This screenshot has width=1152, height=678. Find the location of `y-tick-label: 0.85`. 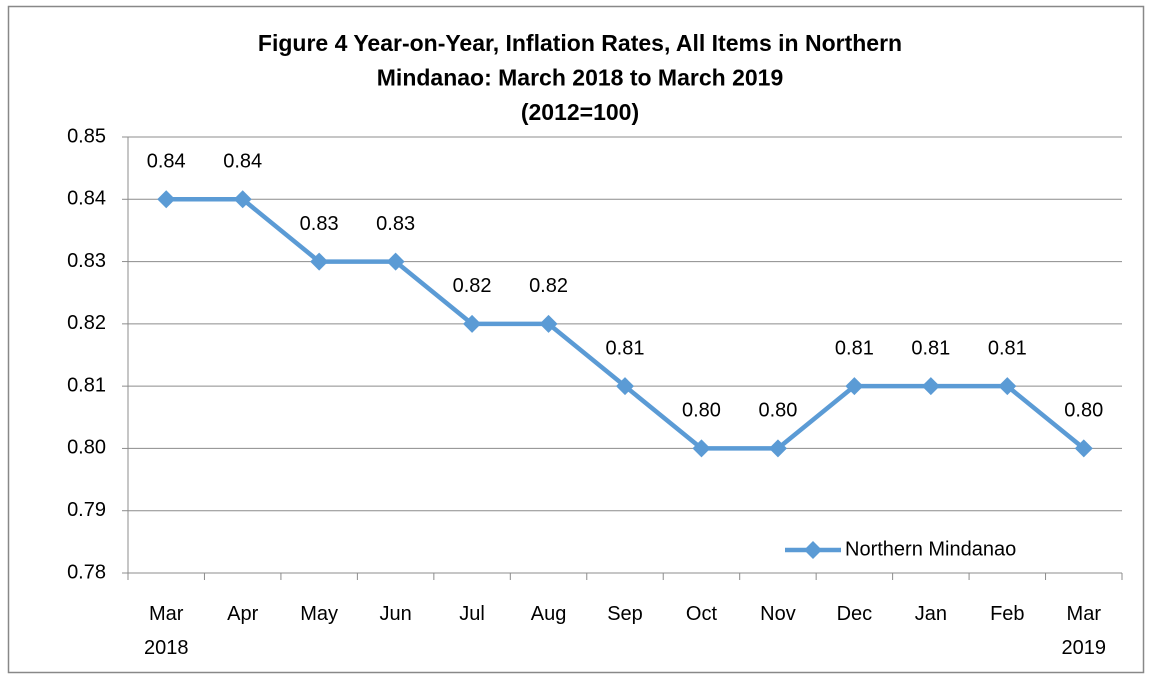

y-tick-label: 0.85 is located at coordinates (86, 136).